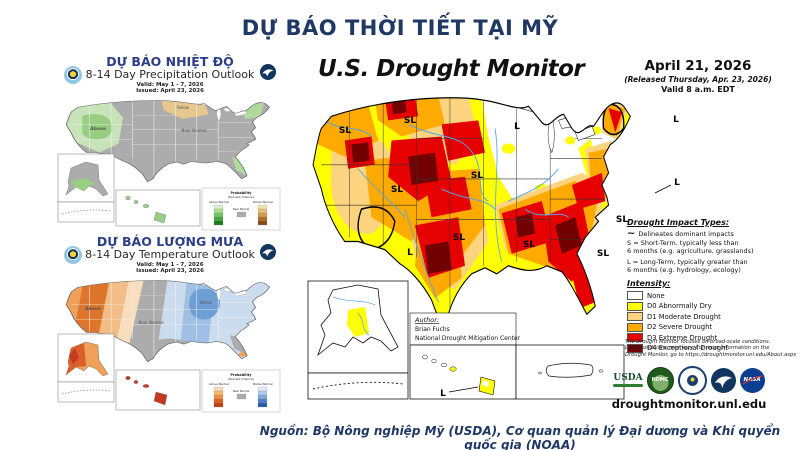  What do you see at coordinates (676, 120) in the screenshot?
I see `map-label-maine: L` at bounding box center [676, 120].